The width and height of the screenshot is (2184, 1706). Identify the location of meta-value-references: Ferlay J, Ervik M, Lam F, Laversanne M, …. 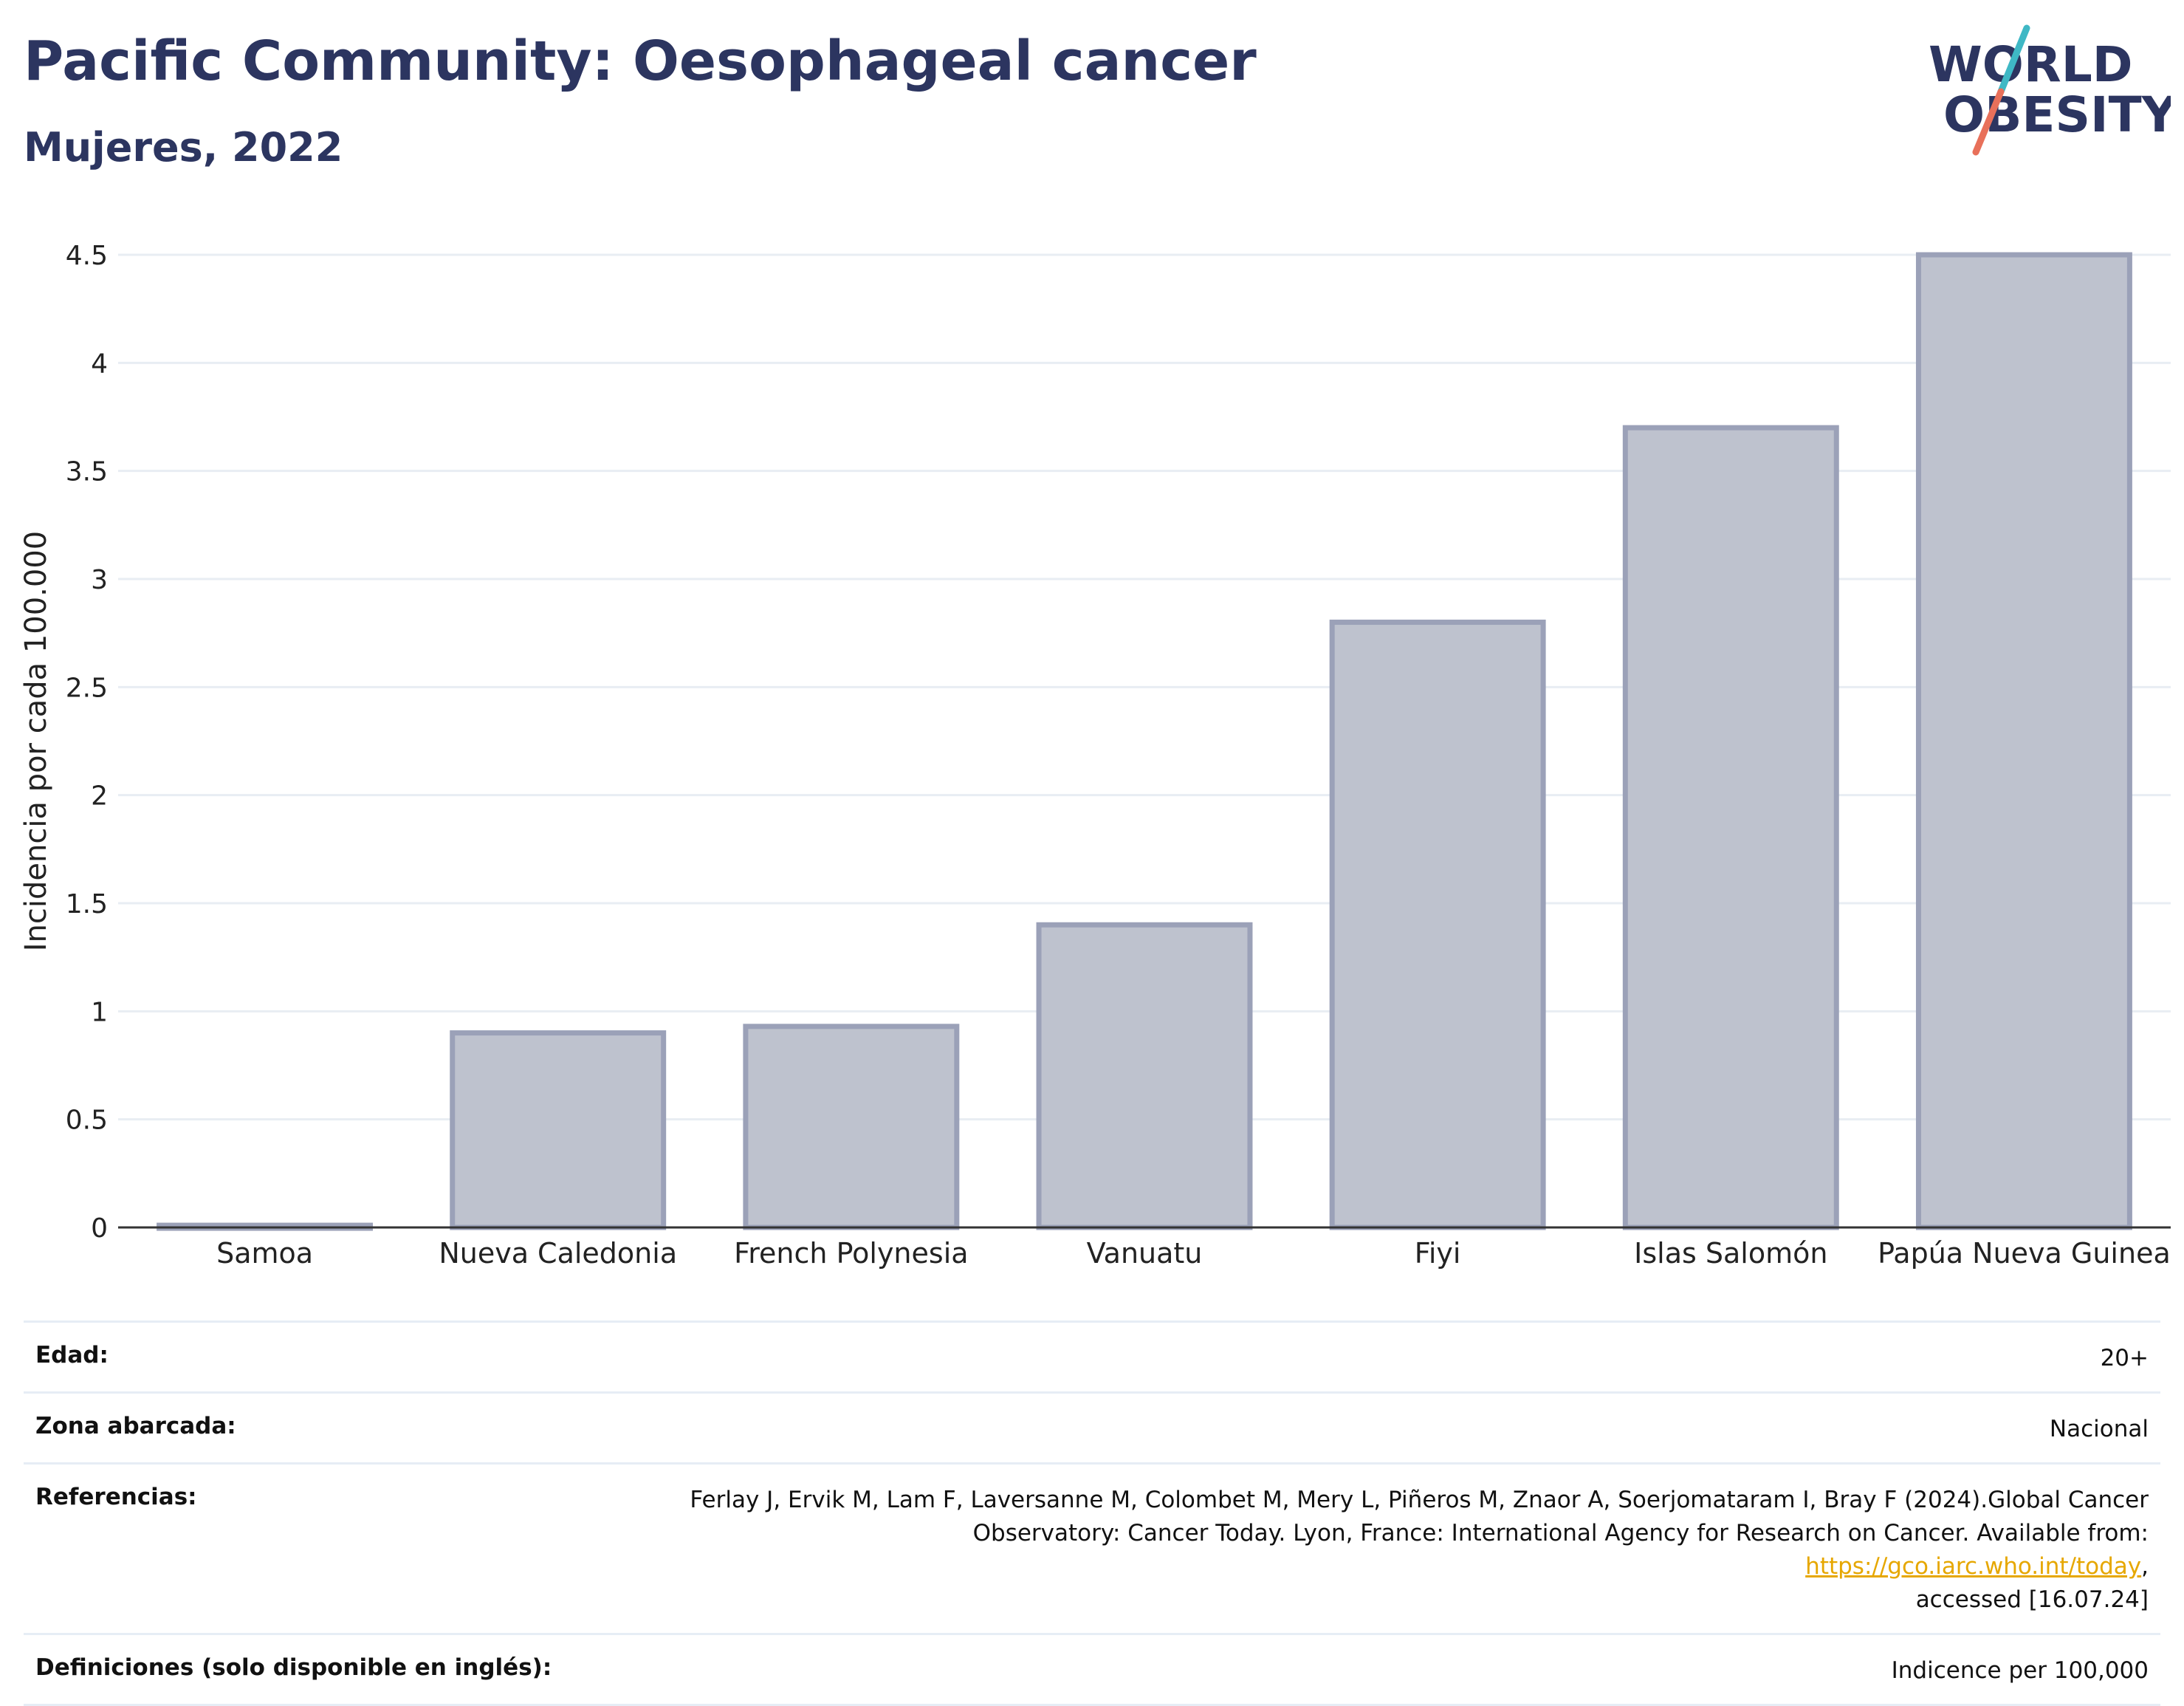
(1392, 1550).